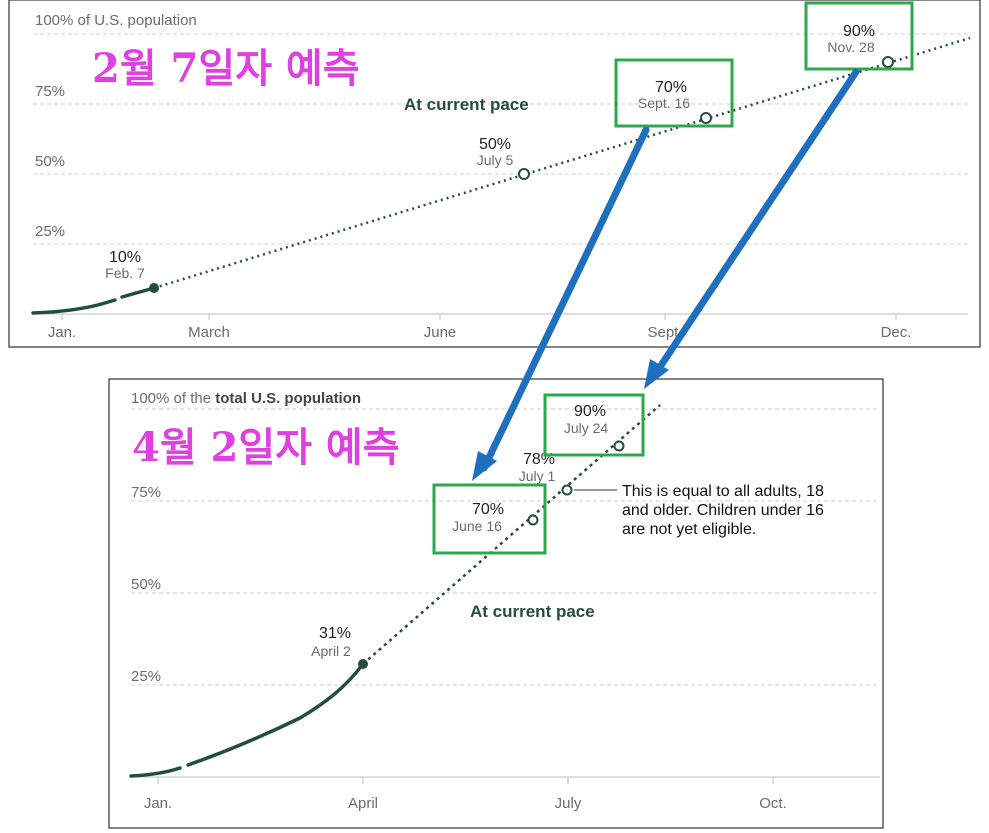 The image size is (989, 833). Describe the element at coordinates (363, 803) in the screenshot. I see `bottom-x-tick-april: April` at that location.